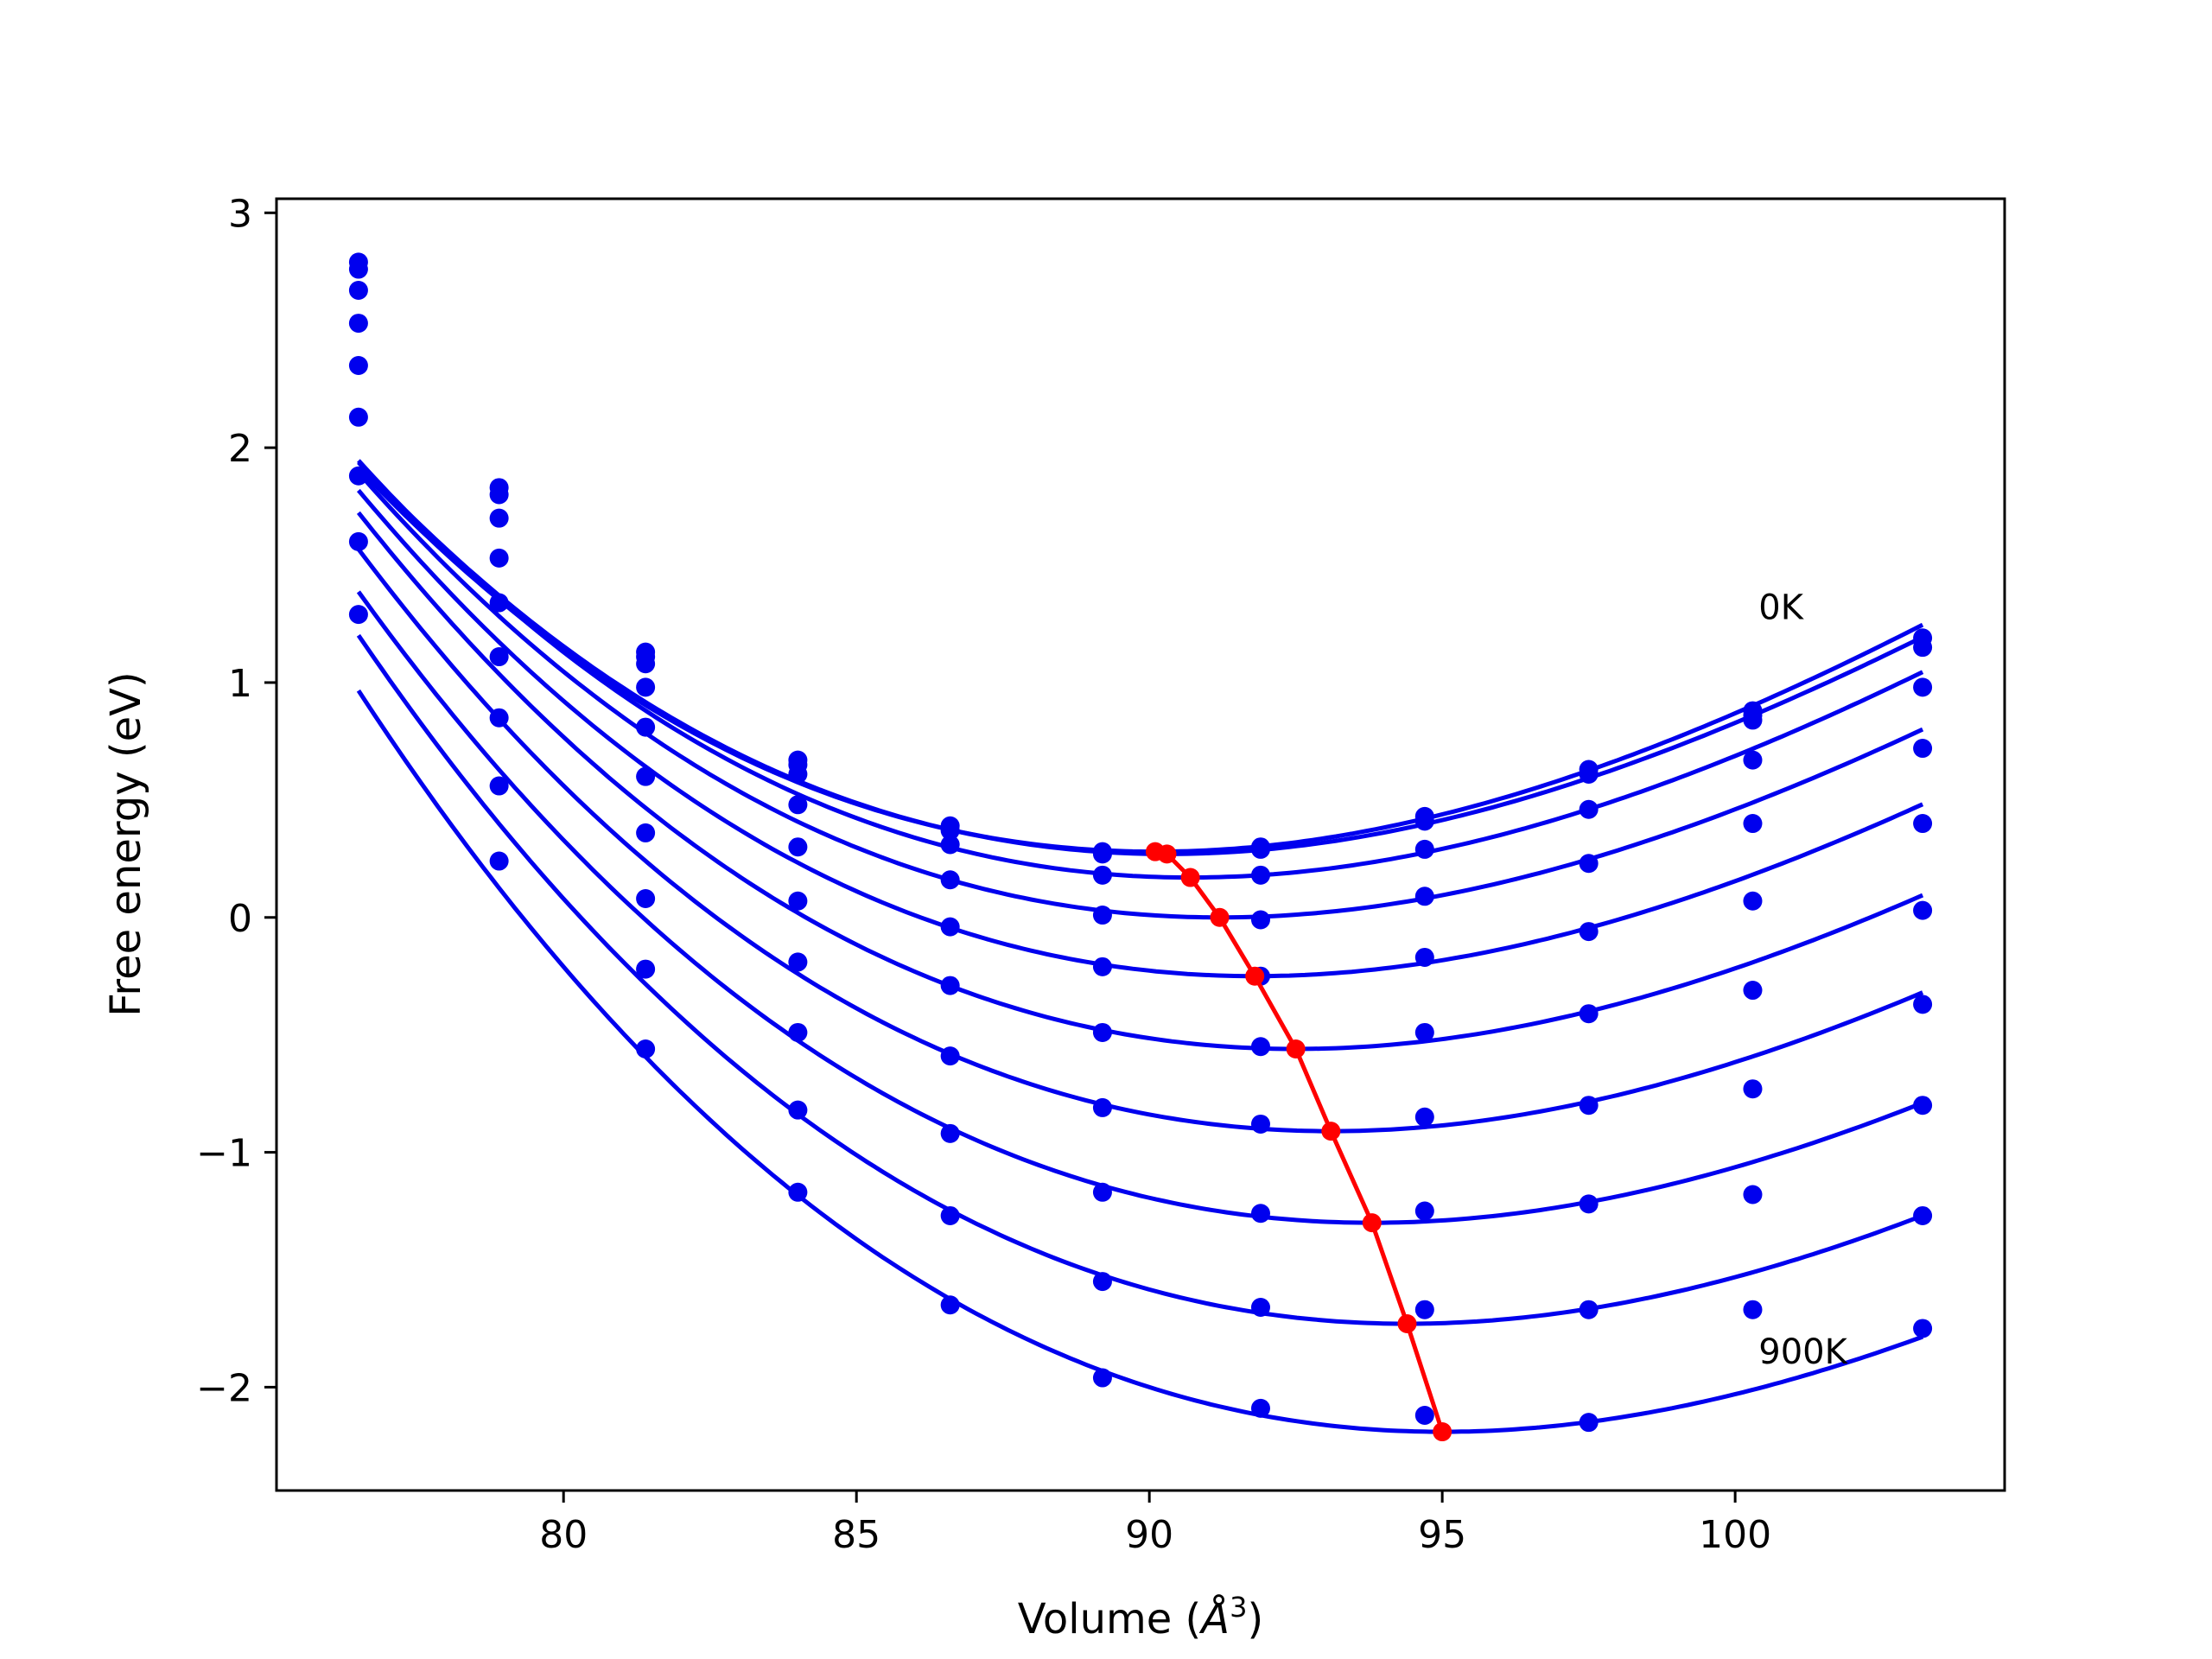 This screenshot has height=1659, width=2212. What do you see at coordinates (240, 449) in the screenshot?
I see `y-tick-label: 2` at bounding box center [240, 449].